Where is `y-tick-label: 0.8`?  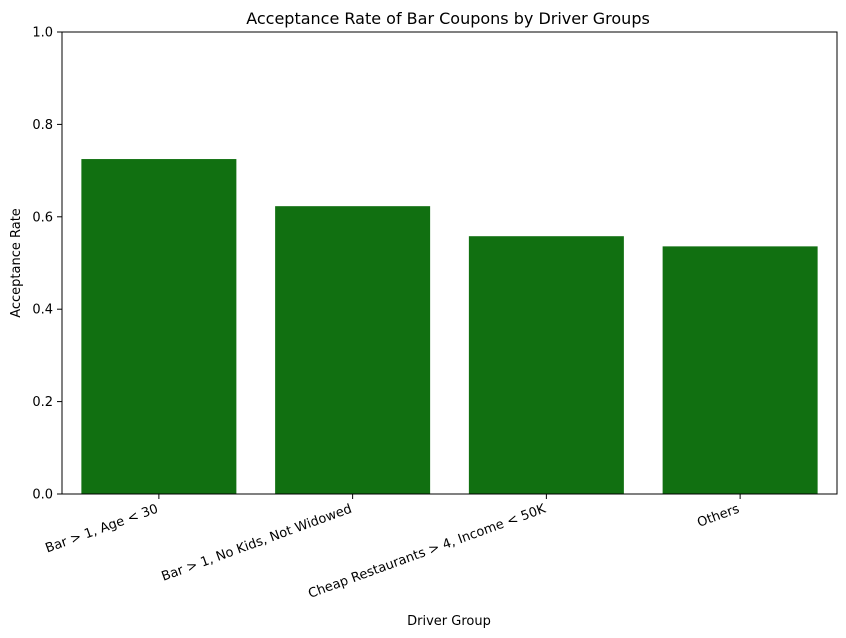
y-tick-label: 0.8 is located at coordinates (42, 125).